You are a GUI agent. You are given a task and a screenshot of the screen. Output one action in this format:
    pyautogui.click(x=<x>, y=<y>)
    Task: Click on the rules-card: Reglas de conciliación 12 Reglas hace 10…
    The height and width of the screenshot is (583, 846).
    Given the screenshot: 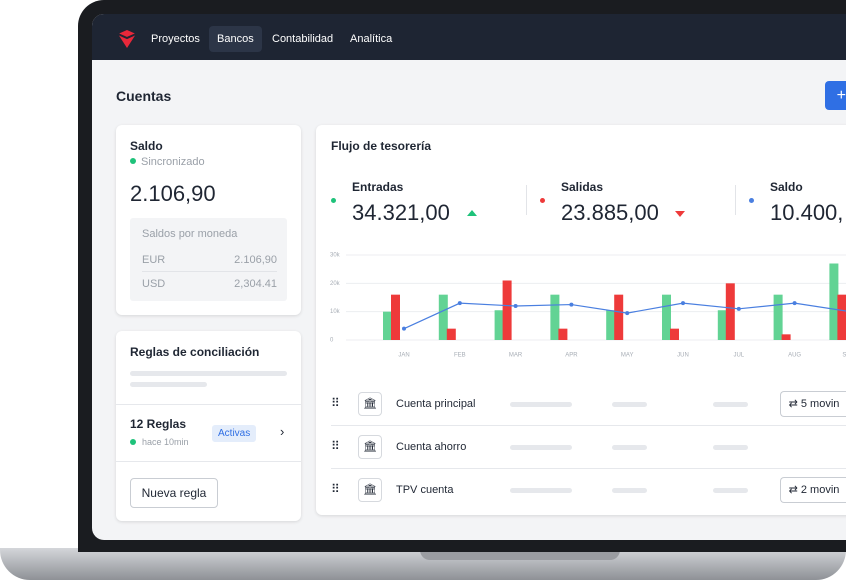 What is the action you would take?
    pyautogui.click(x=208, y=426)
    